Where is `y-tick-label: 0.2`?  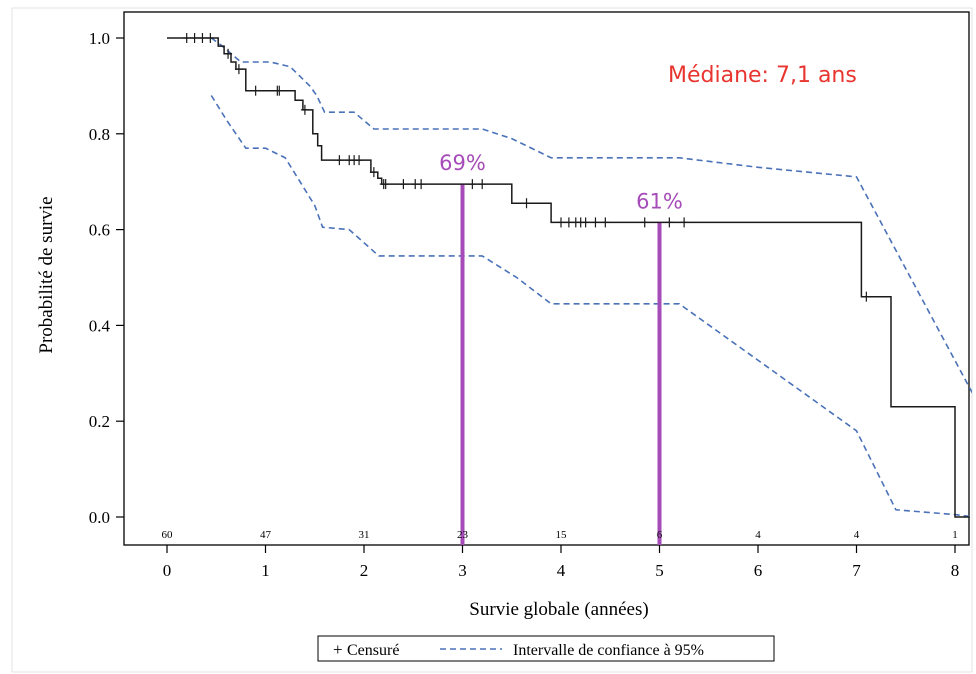 y-tick-label: 0.2 is located at coordinates (99, 421).